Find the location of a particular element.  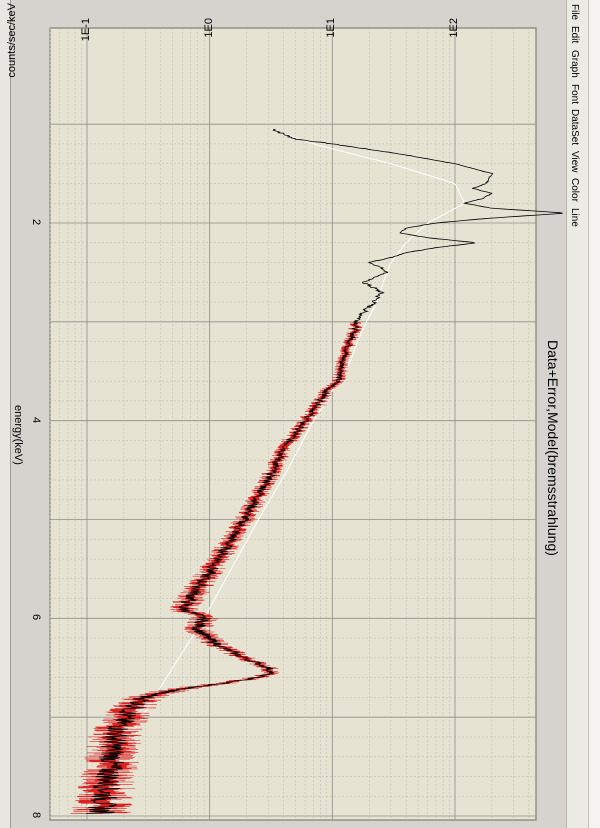

x-tick-label: 2 is located at coordinates (36, 222).